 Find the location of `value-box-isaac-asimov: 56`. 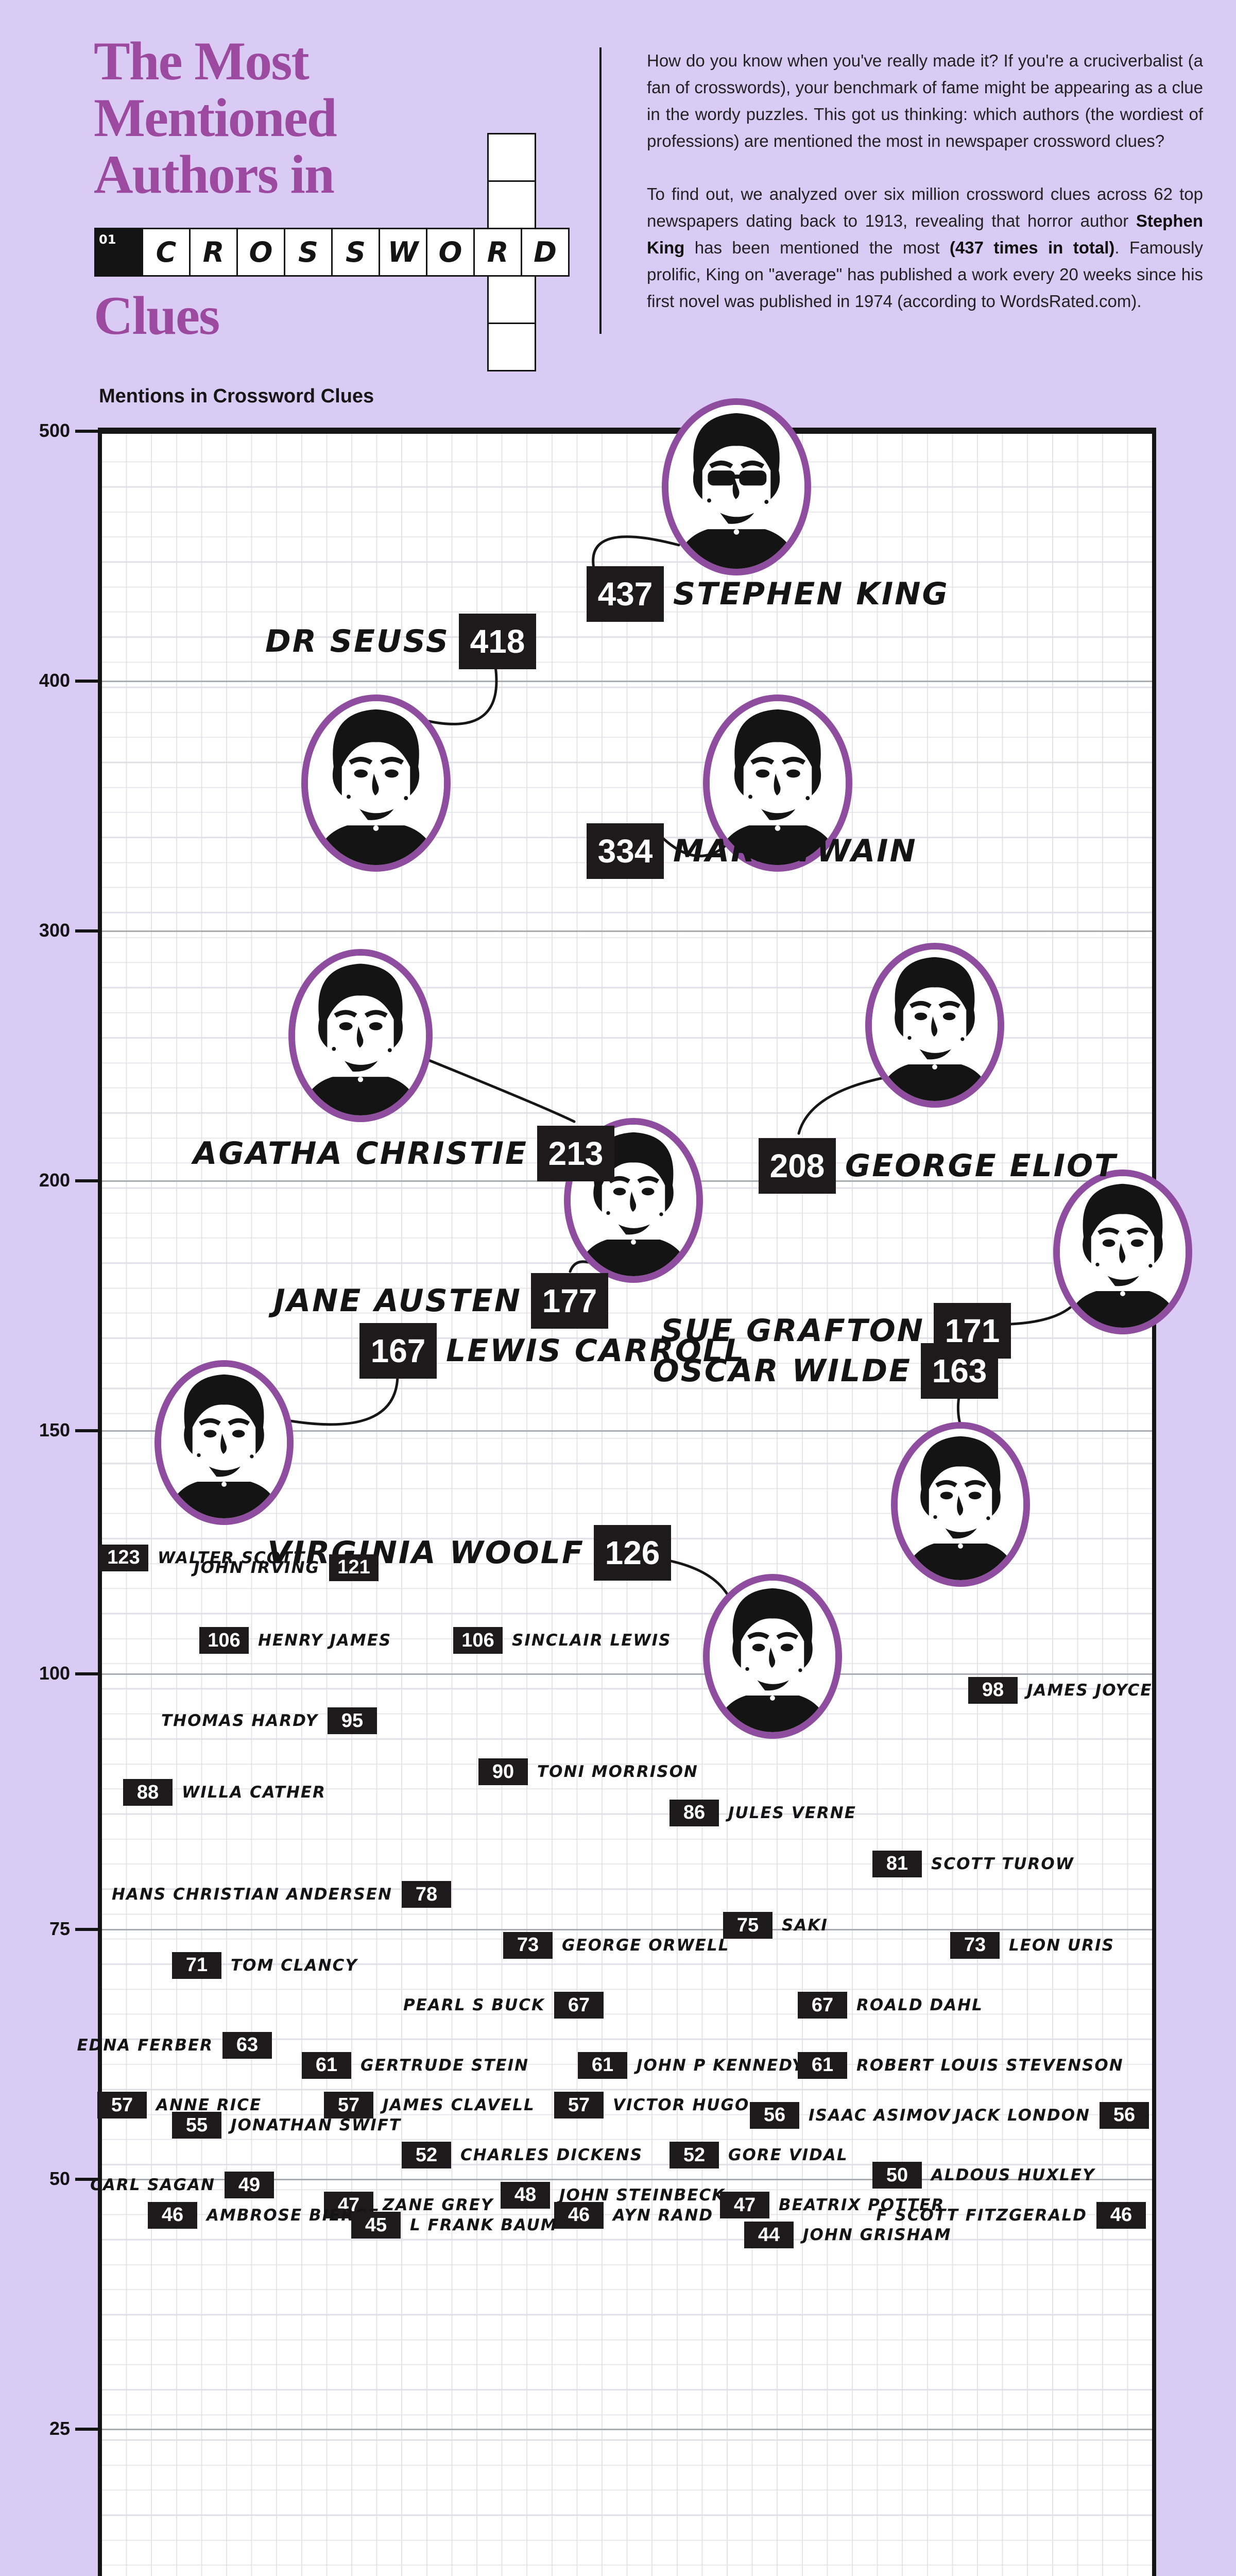

value-box-isaac-asimov: 56 is located at coordinates (774, 2115).